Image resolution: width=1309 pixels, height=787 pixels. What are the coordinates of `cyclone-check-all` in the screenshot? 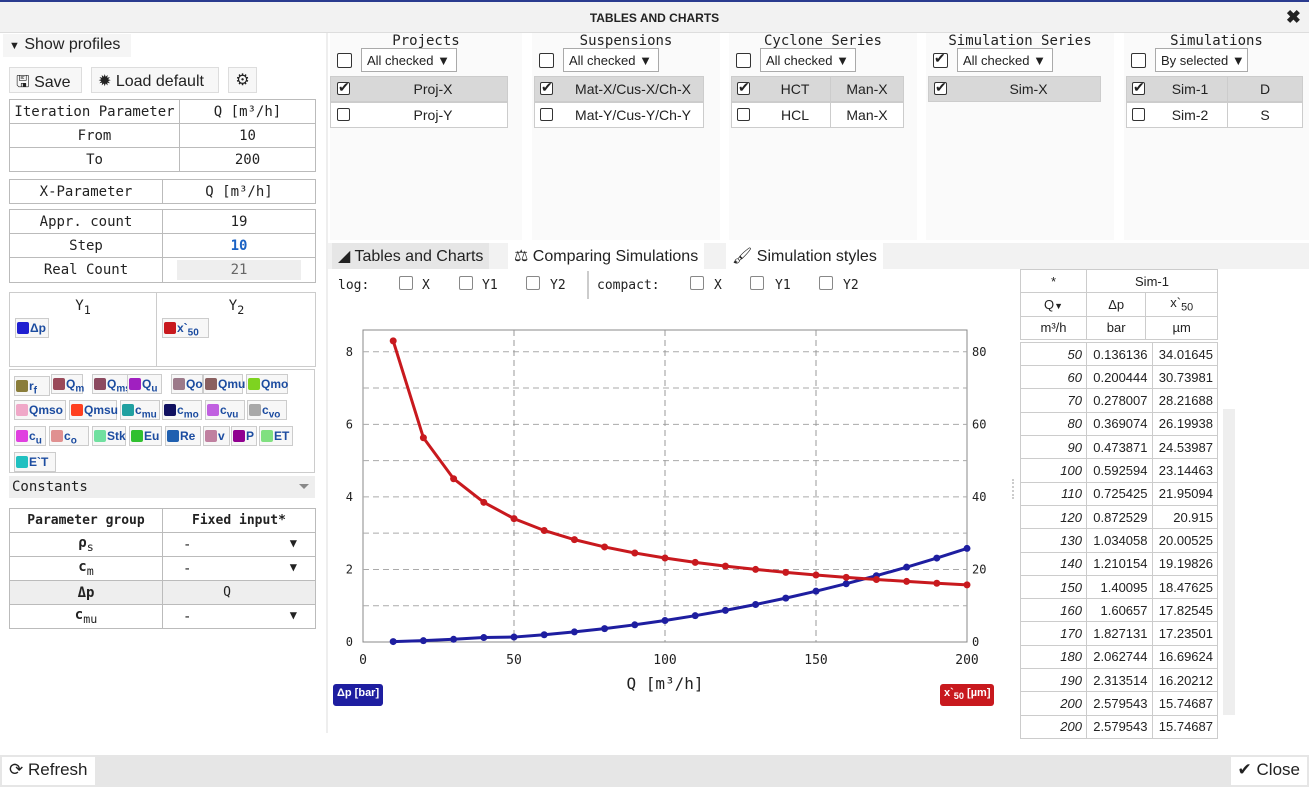 It's located at (743, 60).